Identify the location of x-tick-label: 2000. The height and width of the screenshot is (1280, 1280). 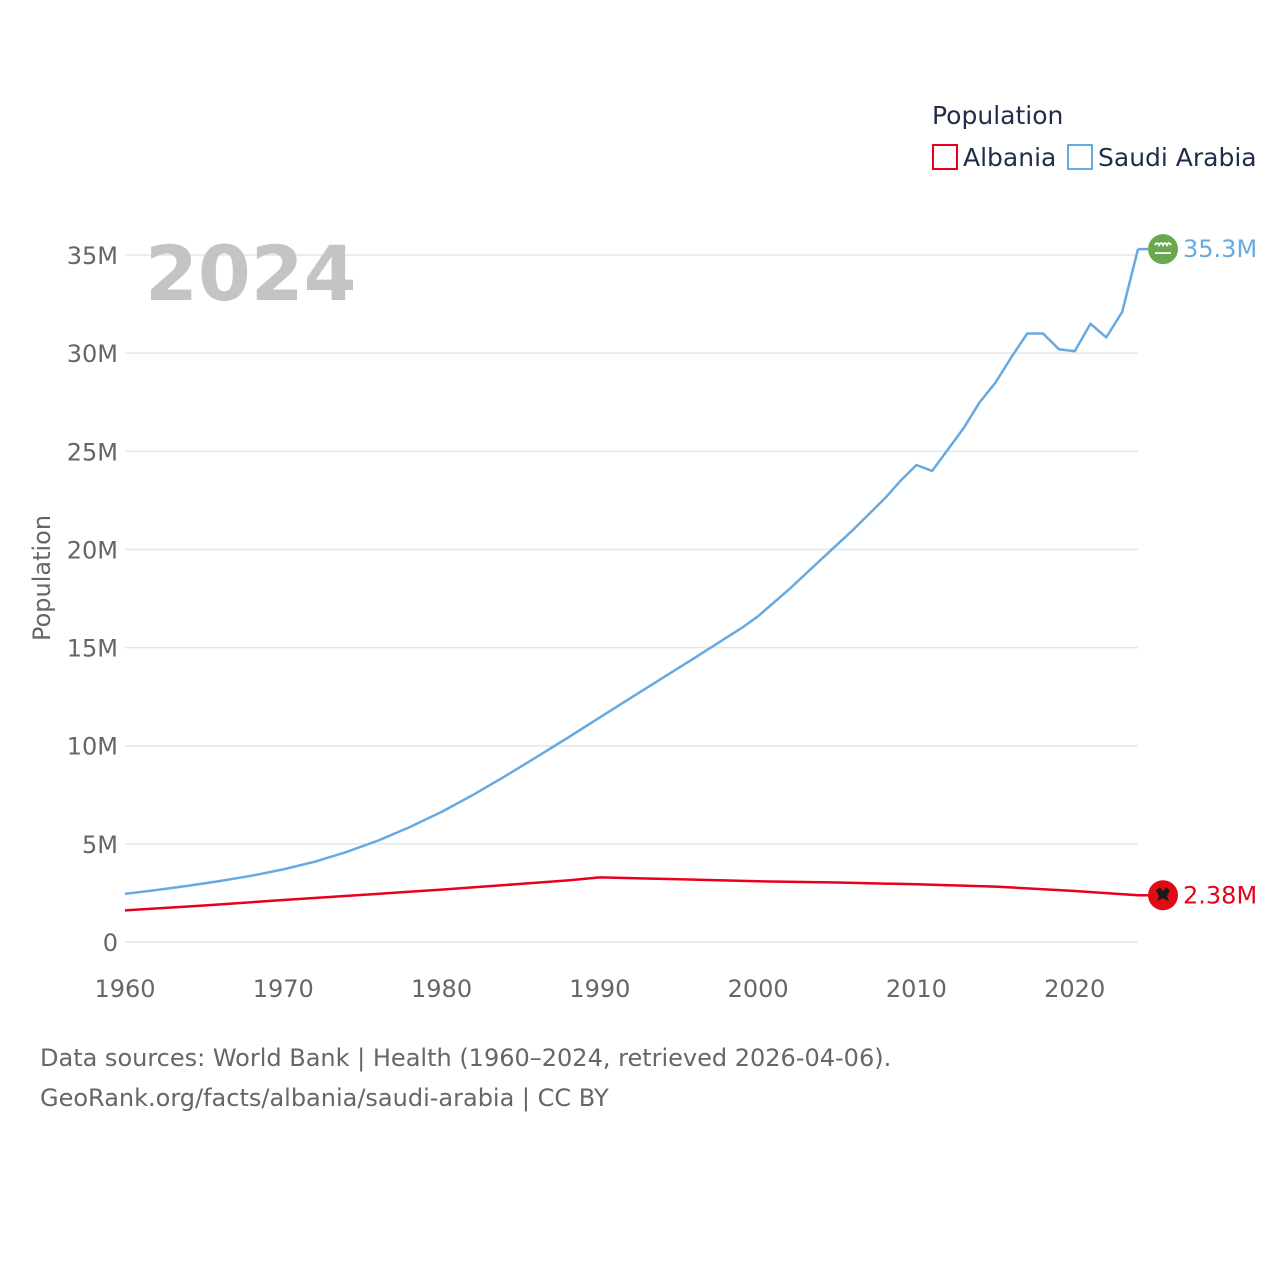
(758, 989).